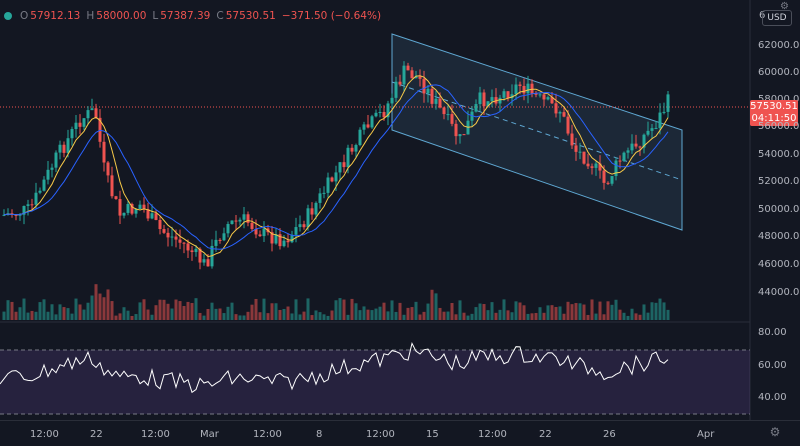  What do you see at coordinates (774, 118) in the screenshot?
I see `bar-countdown: 04:11:50` at bounding box center [774, 118].